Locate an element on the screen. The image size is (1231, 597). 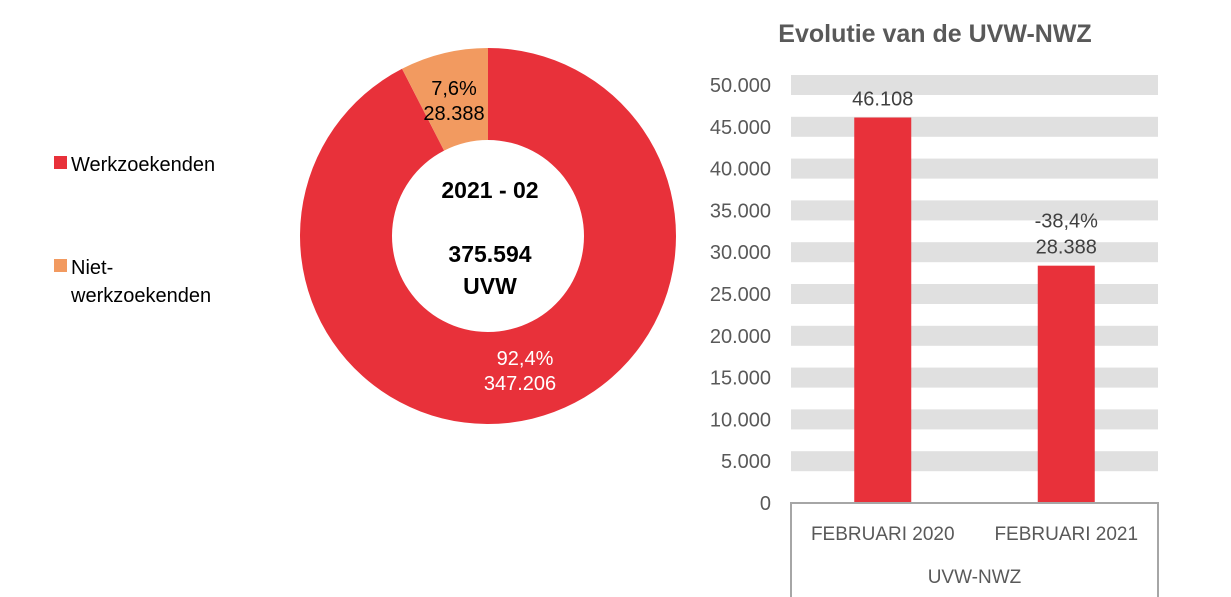
x-tick-label: FEBRUARI 2020 is located at coordinates (883, 534).